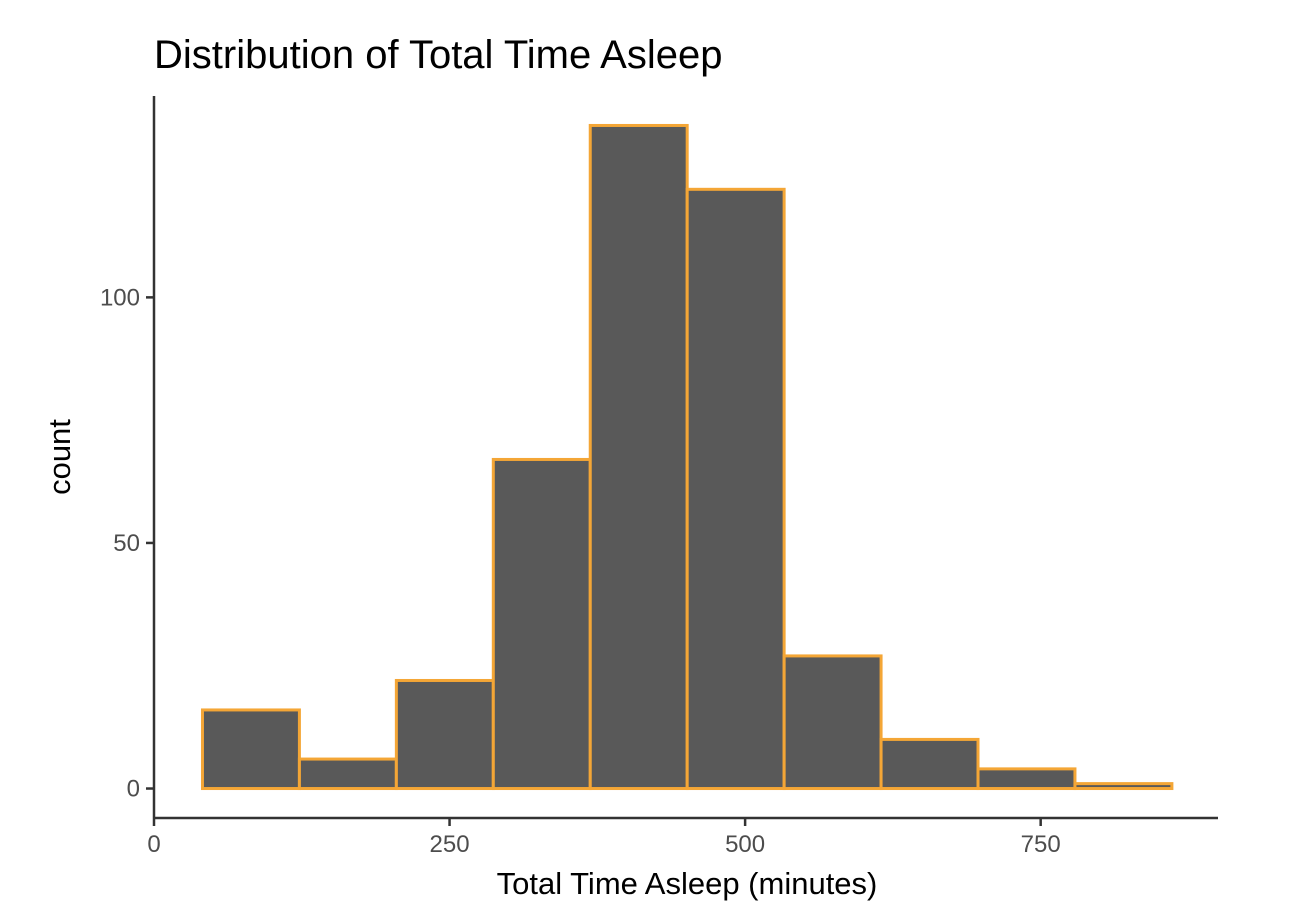  Describe the element at coordinates (120, 297) in the screenshot. I see `y-tick-label: 100` at that location.